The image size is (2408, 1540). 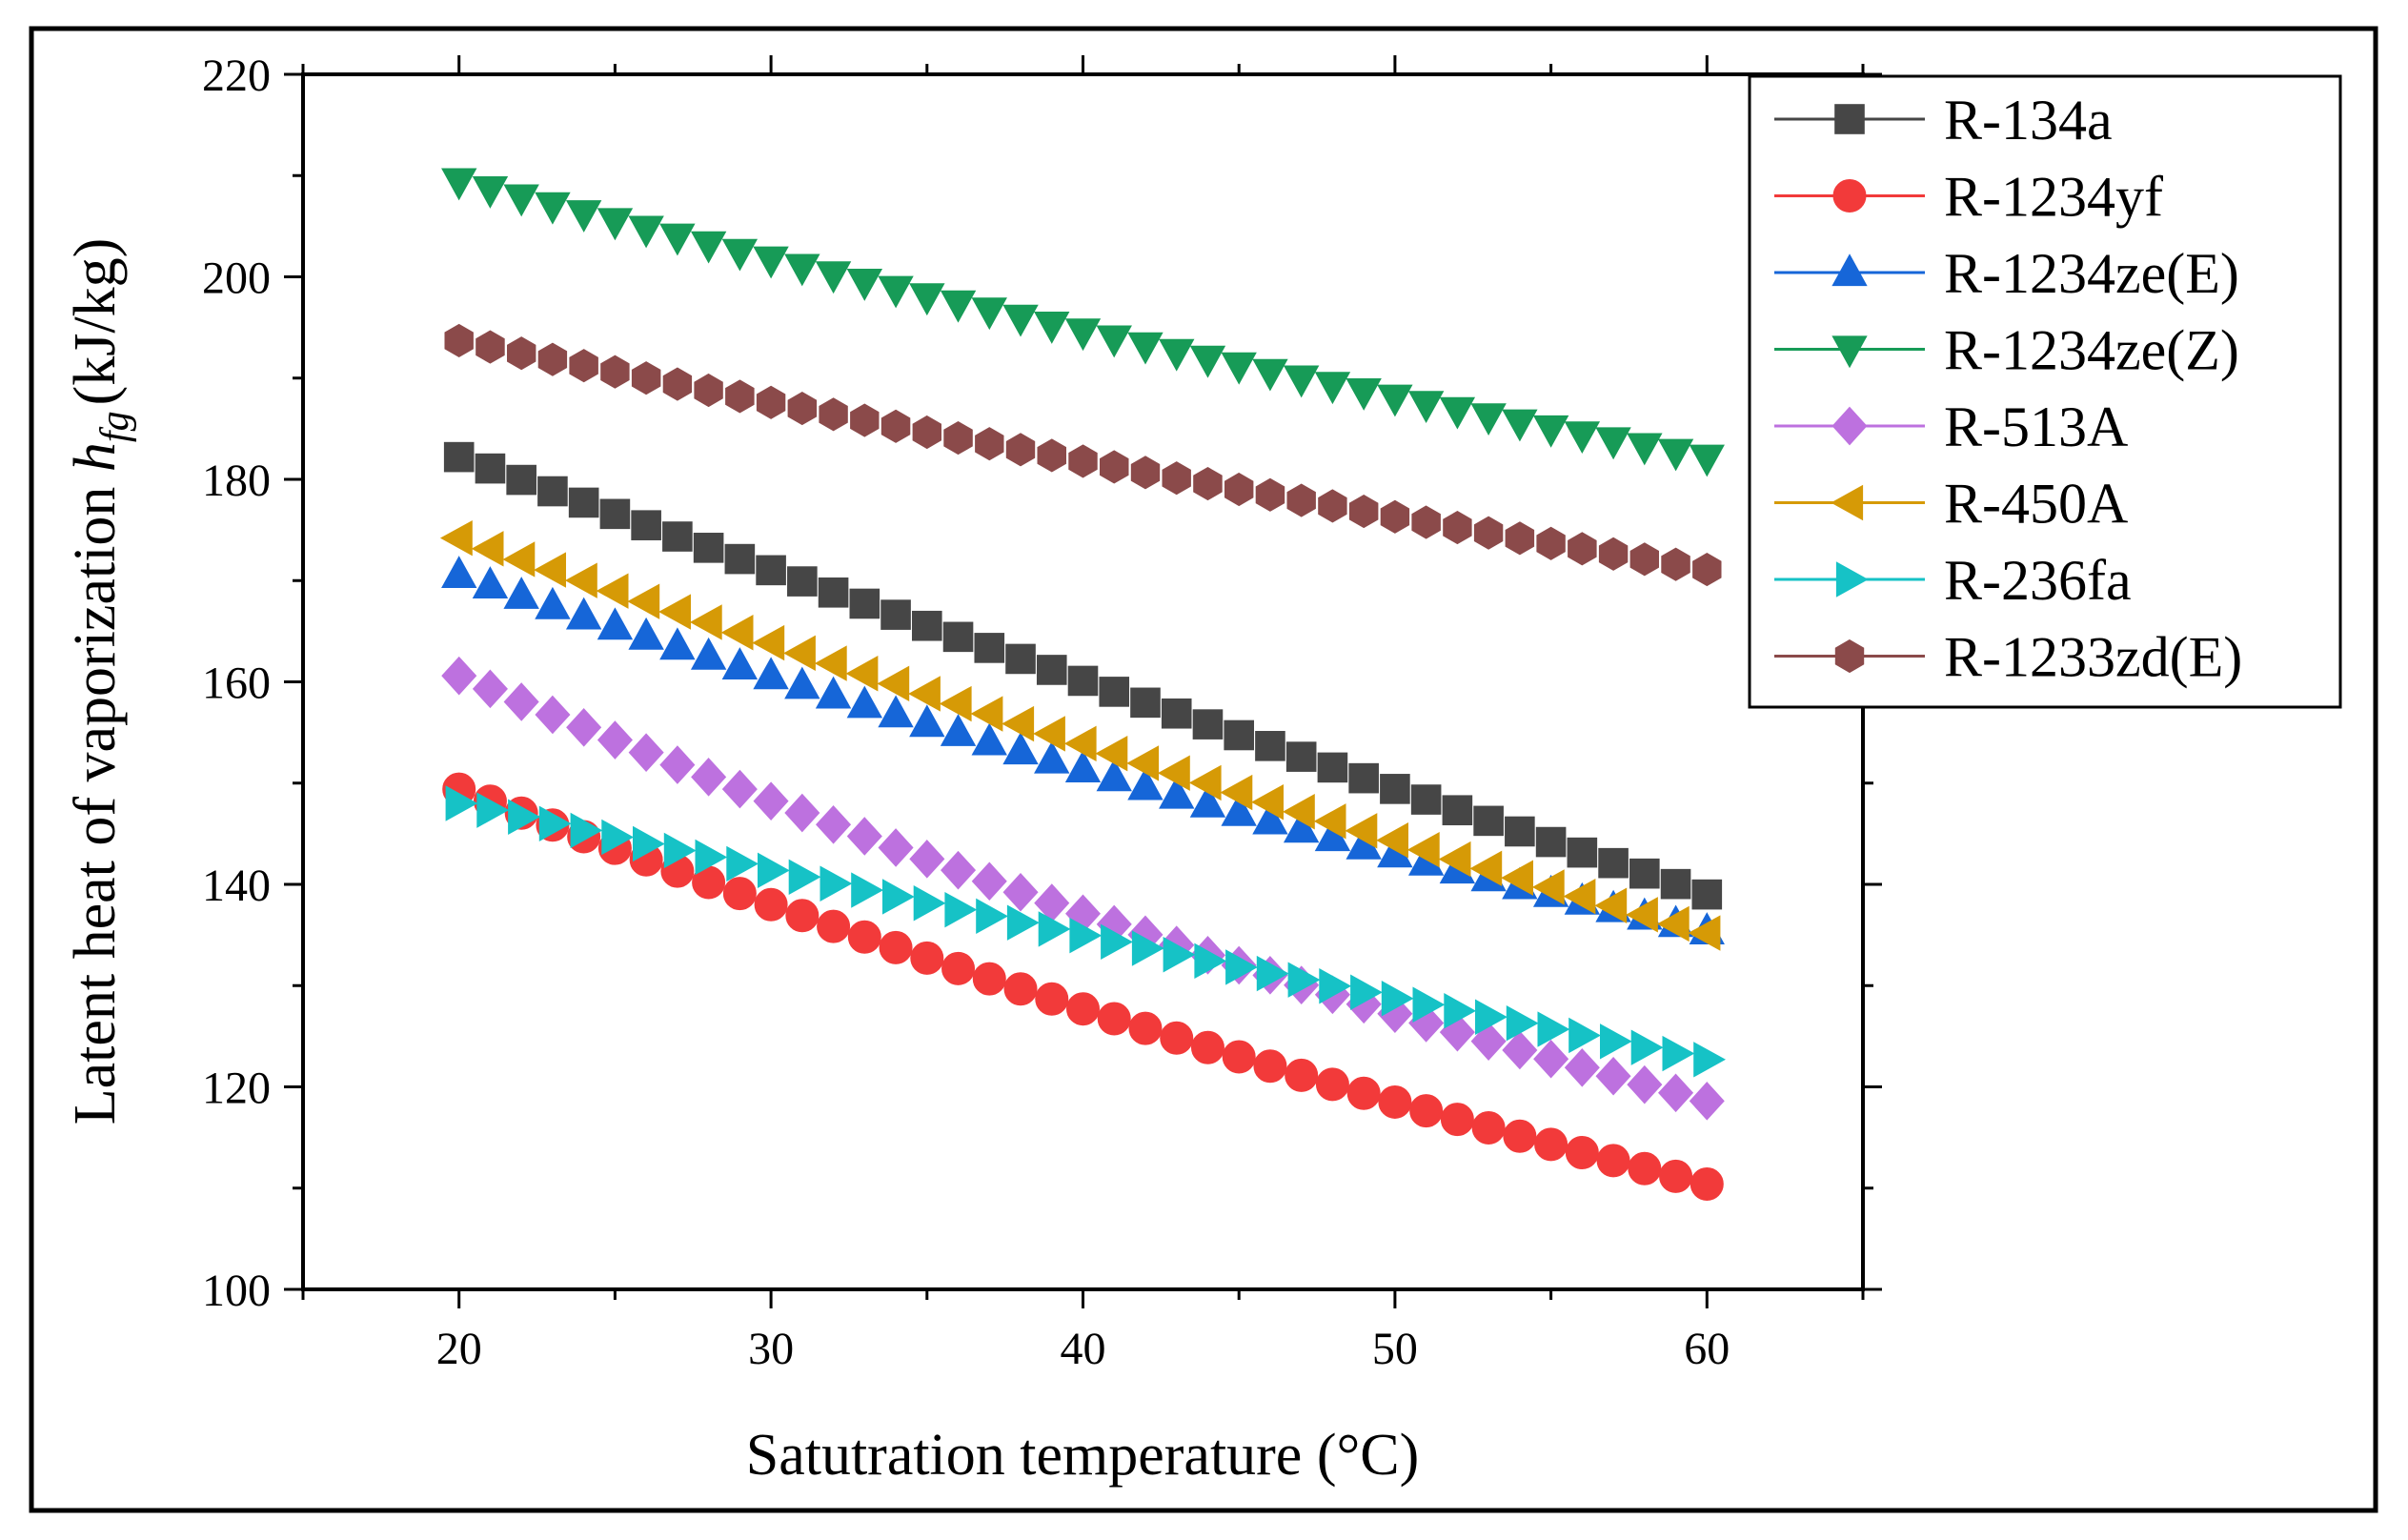 I want to click on legend-item: R-1233zd(E), so click(x=2008, y=657).